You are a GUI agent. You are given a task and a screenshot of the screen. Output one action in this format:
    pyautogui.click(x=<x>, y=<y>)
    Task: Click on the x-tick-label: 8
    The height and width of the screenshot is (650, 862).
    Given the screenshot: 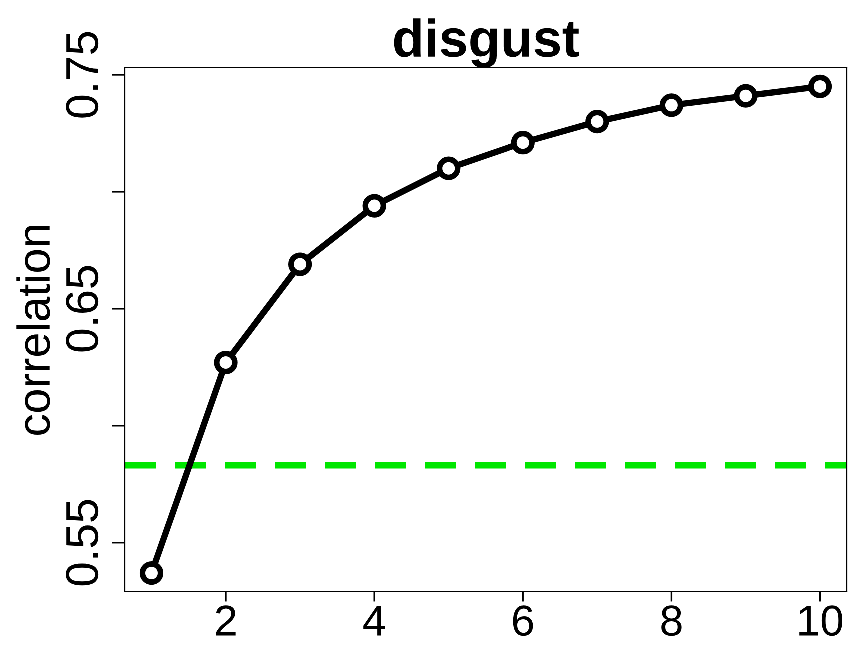 What is the action you would take?
    pyautogui.click(x=672, y=621)
    